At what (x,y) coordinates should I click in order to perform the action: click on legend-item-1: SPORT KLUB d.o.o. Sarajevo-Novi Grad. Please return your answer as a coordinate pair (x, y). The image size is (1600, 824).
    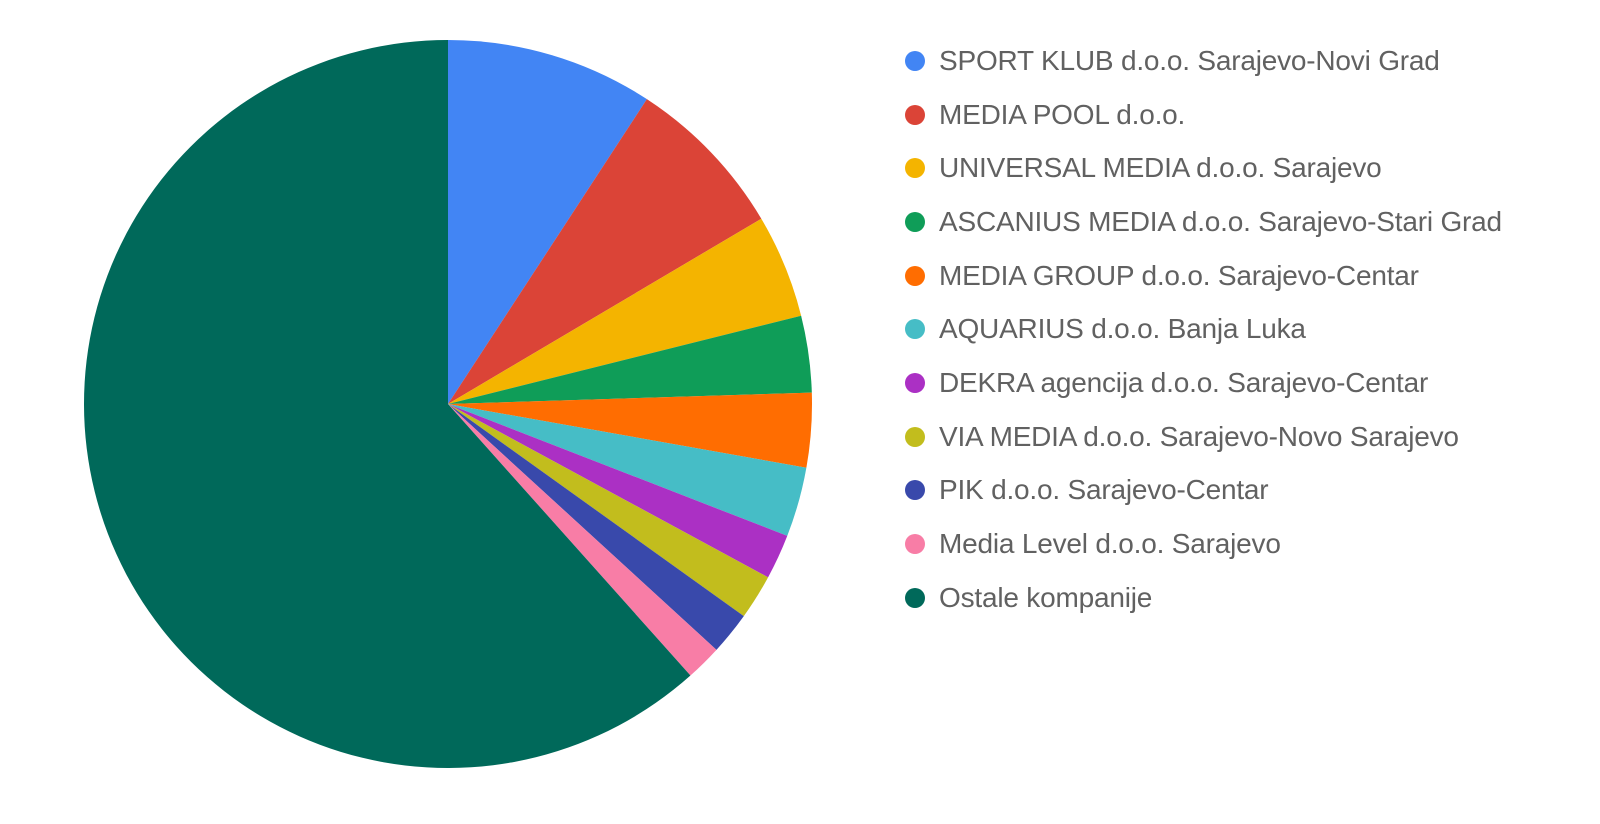
    Looking at the image, I should click on (1203, 61).